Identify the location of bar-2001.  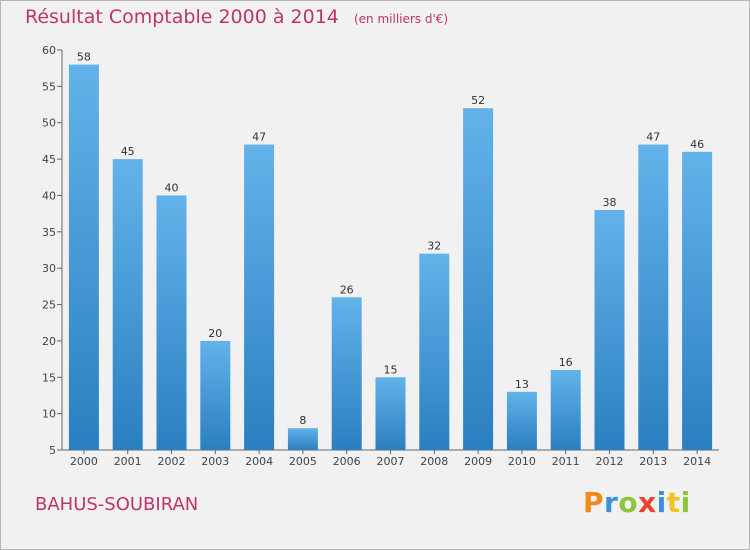
(127, 304).